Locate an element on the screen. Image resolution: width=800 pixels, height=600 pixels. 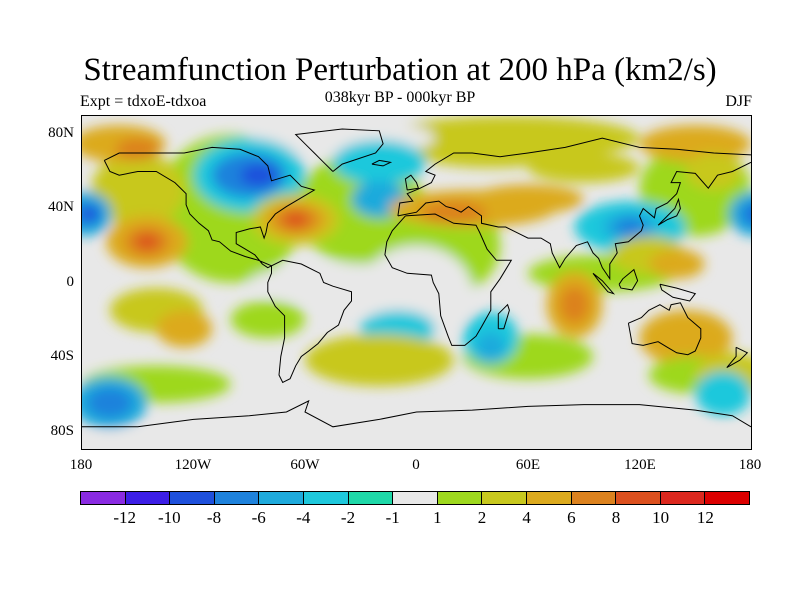
colorbar-label: -6 is located at coordinates (258, 517).